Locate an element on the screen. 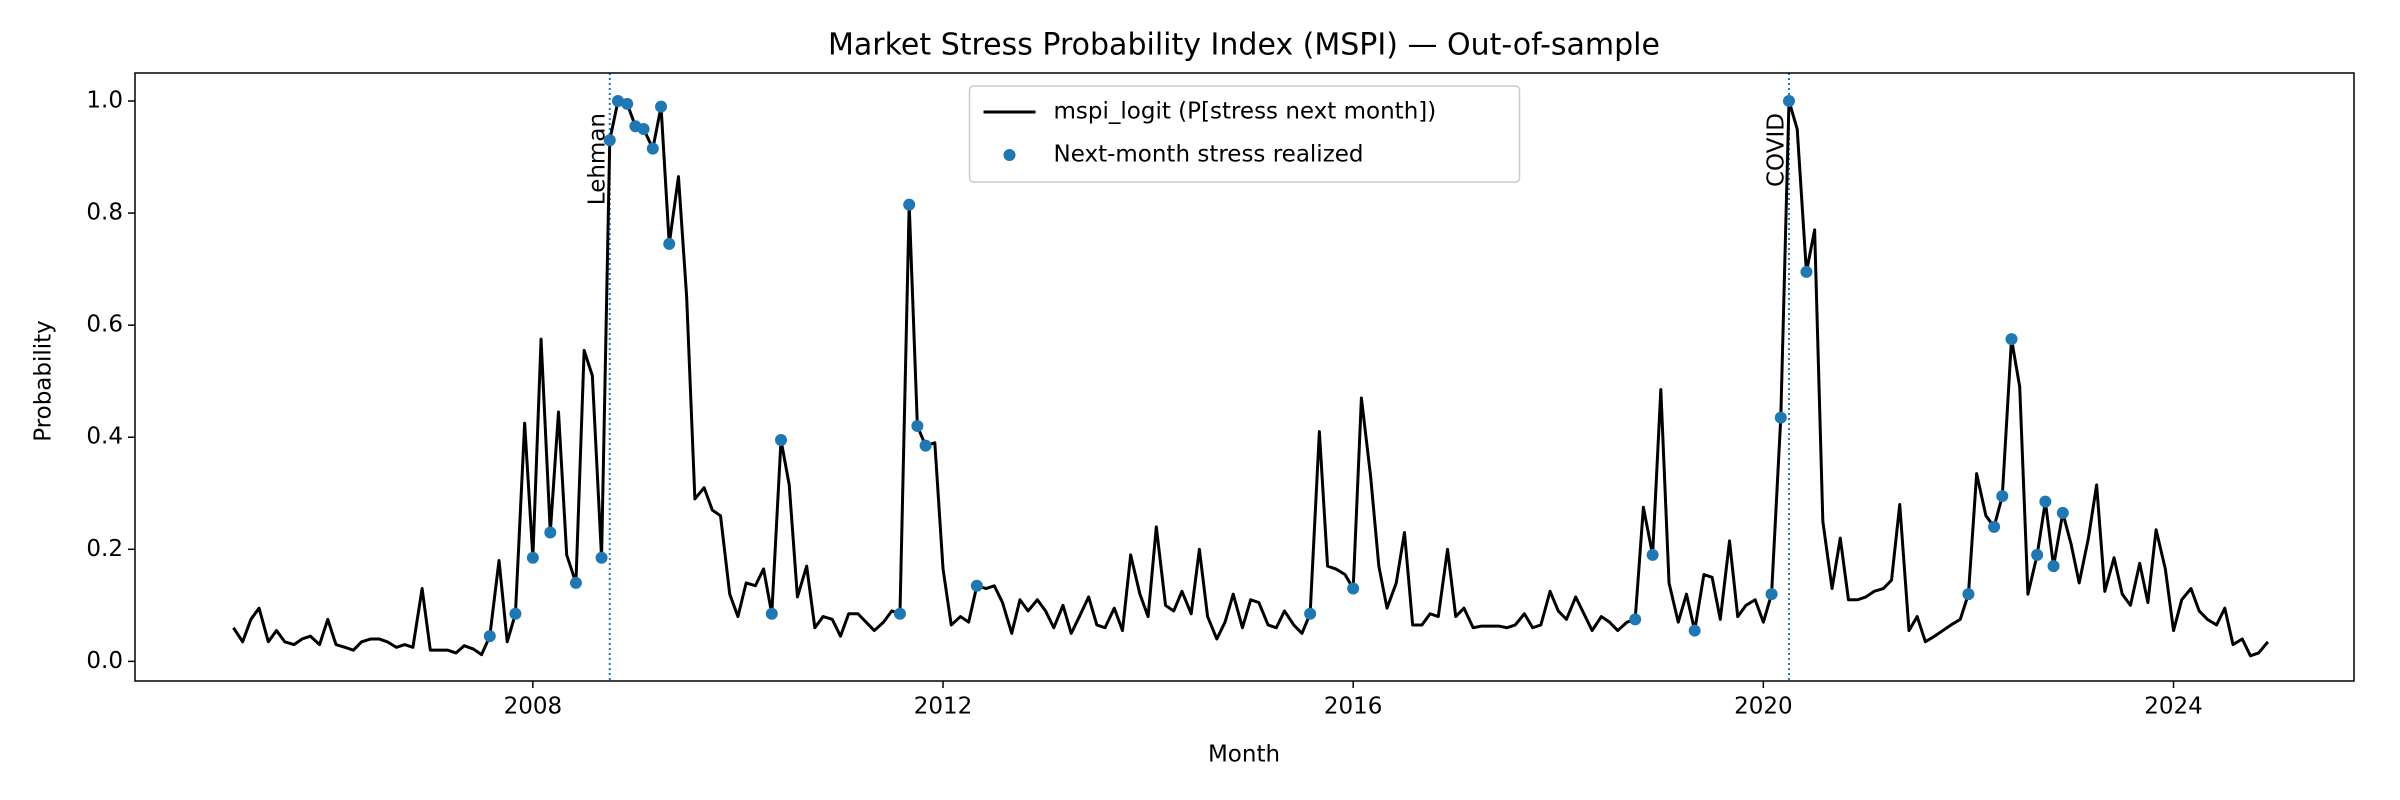 The image size is (2400, 800). event-label: Lehman is located at coordinates (597, 159).